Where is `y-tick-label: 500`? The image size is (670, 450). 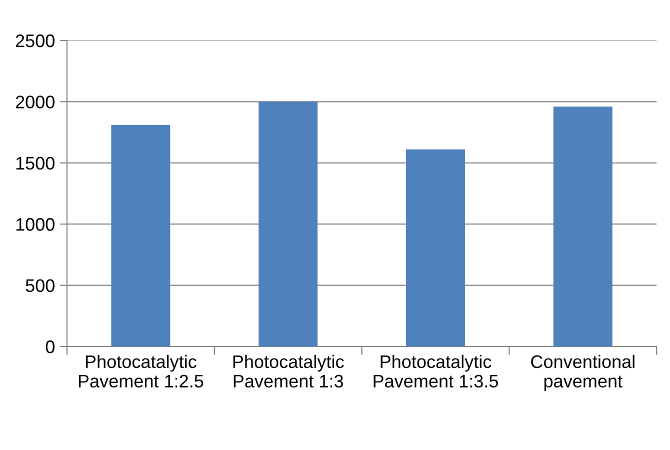 y-tick-label: 500 is located at coordinates (40, 285).